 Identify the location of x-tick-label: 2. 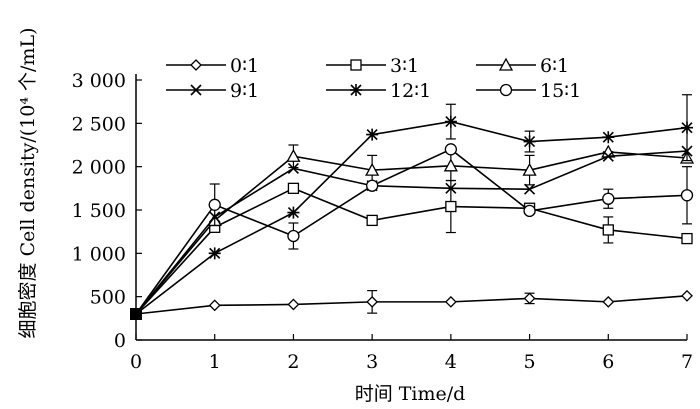
(293, 362).